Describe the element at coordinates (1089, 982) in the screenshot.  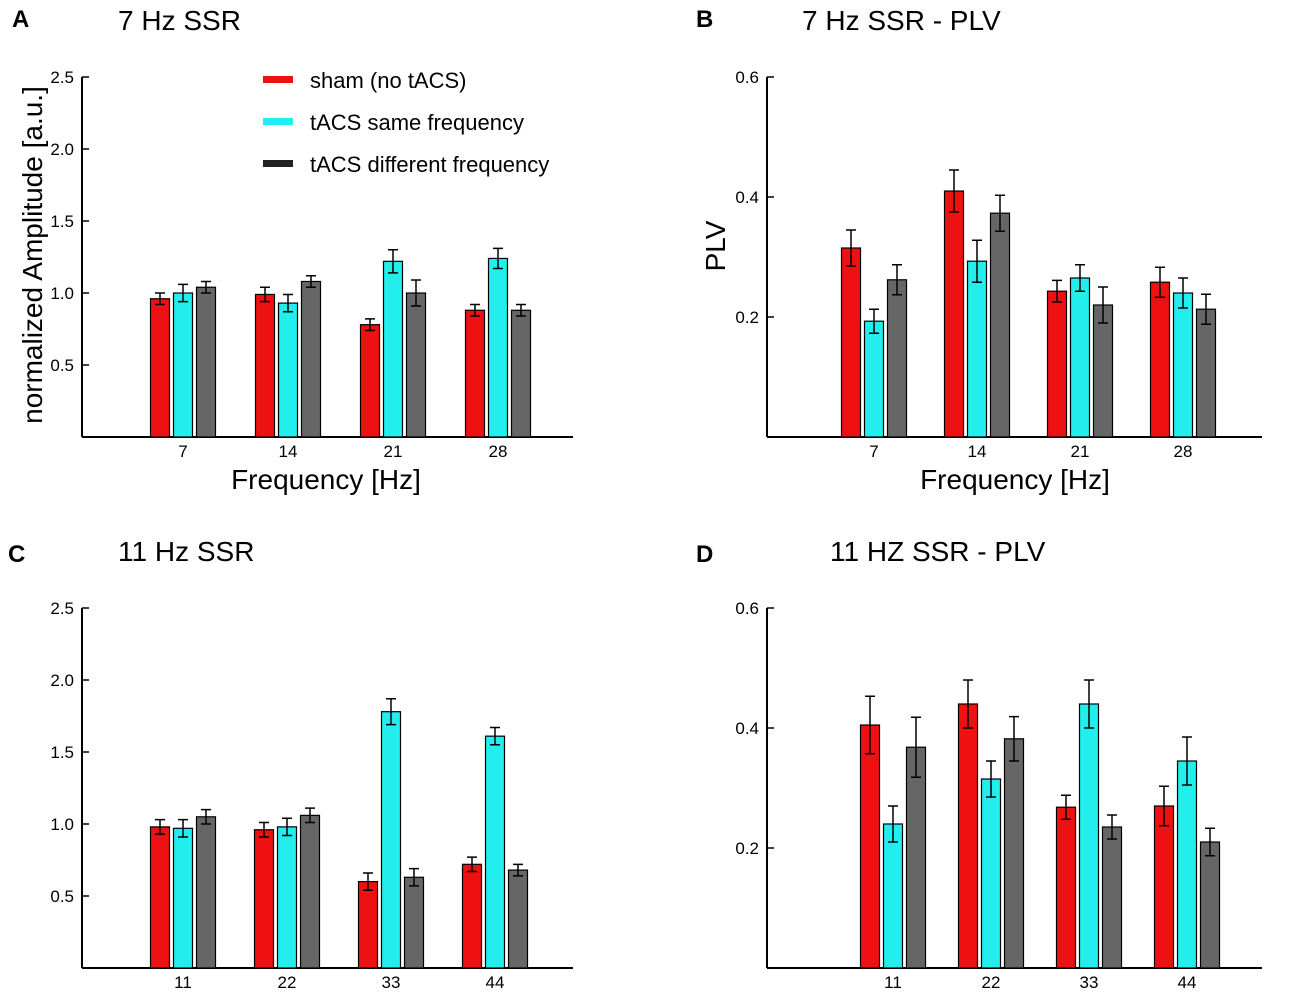
I see `x-tick-label-d: 33` at that location.